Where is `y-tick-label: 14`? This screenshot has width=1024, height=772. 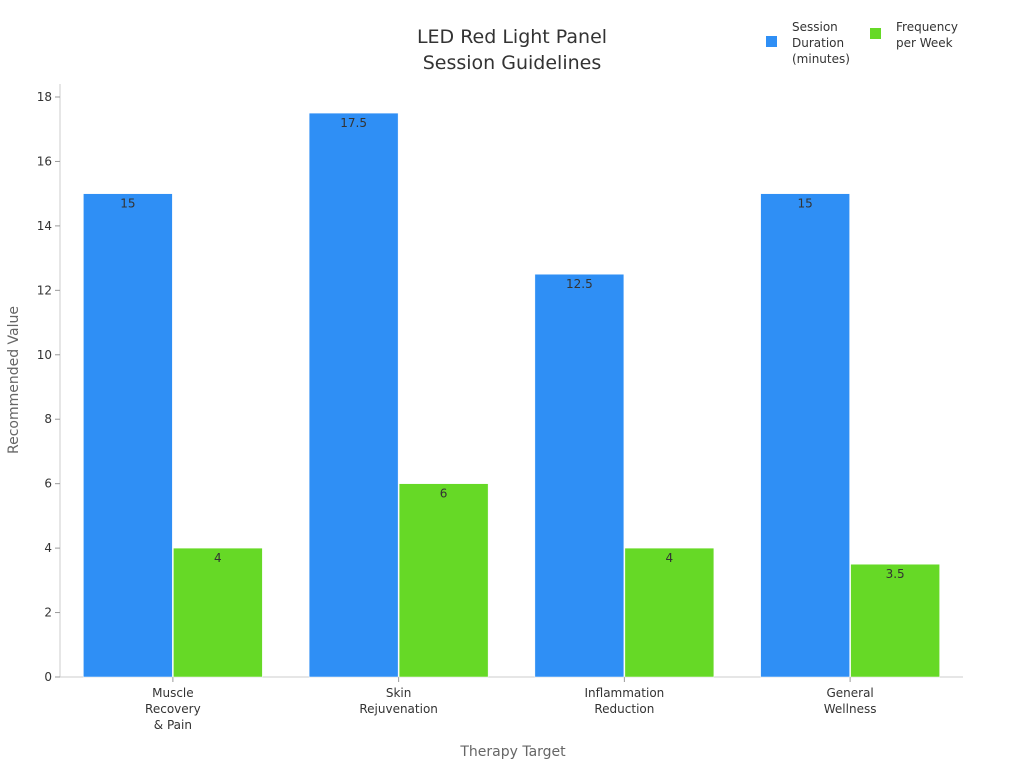 y-tick-label: 14 is located at coordinates (44, 226).